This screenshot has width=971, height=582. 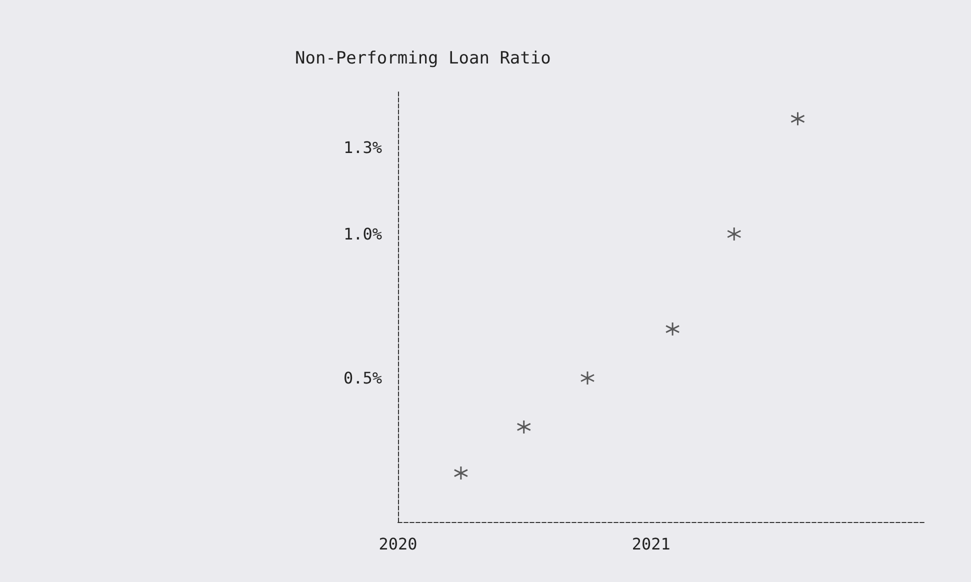 I want to click on x-tick-label: 2020, so click(x=398, y=544).